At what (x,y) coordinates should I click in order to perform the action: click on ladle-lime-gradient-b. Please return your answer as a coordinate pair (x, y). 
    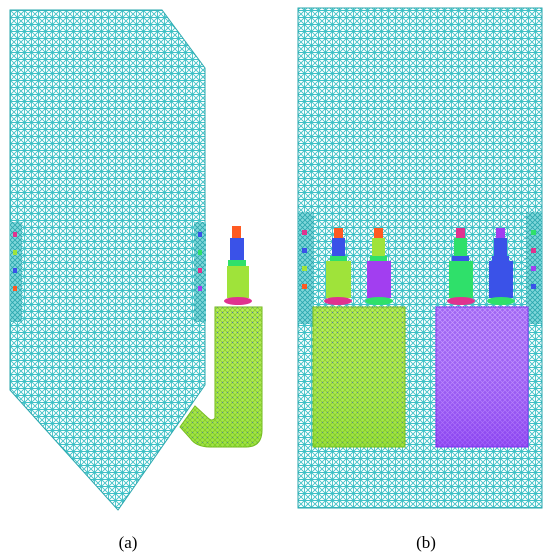
    Looking at the image, I should click on (359, 377).